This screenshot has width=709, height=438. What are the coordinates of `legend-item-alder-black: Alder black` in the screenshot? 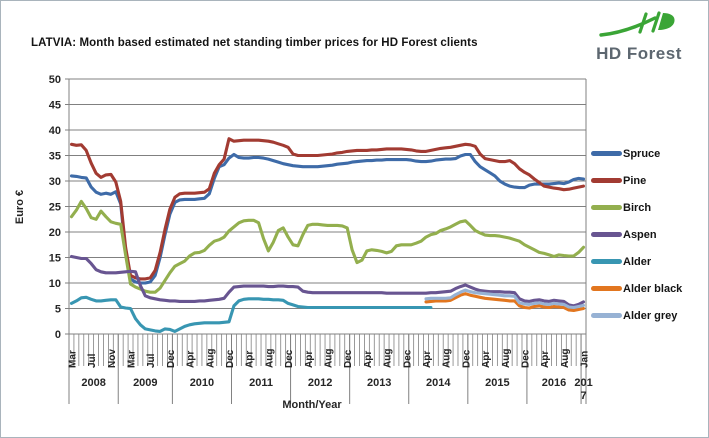 It's located at (636, 288).